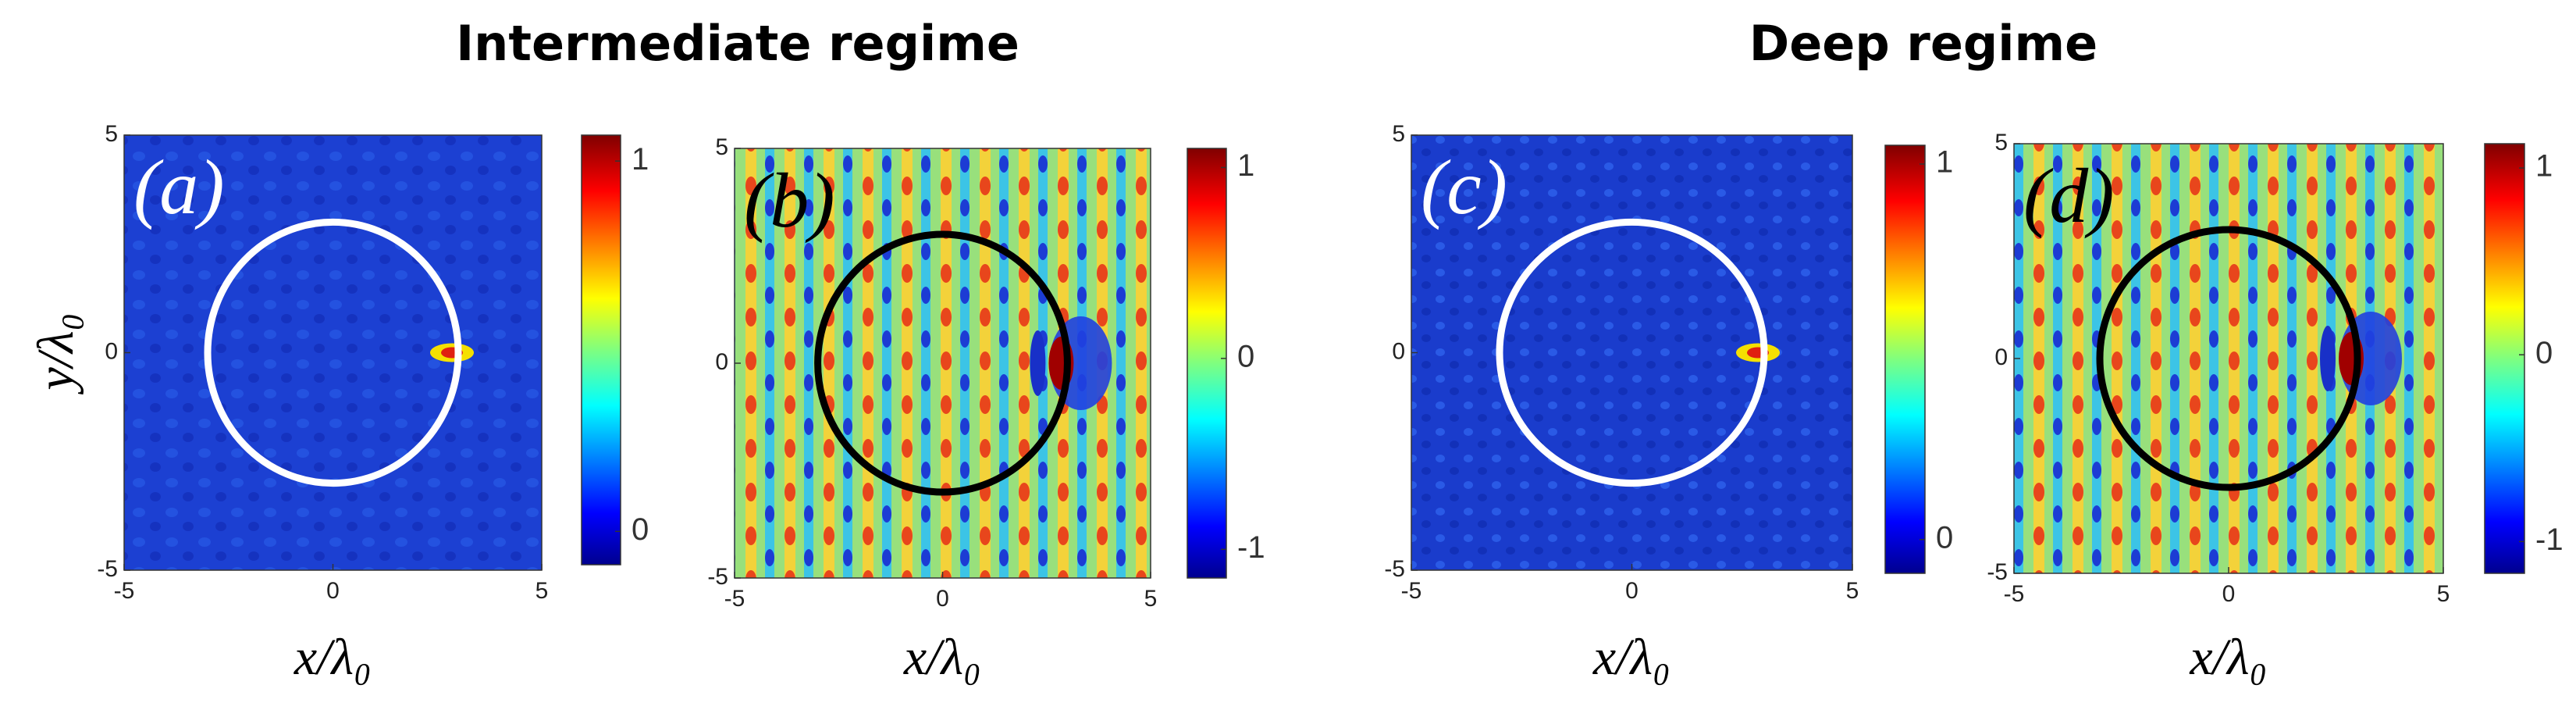  Describe the element at coordinates (56, 353) in the screenshot. I see `y-axis-label: y/λ₀` at that location.